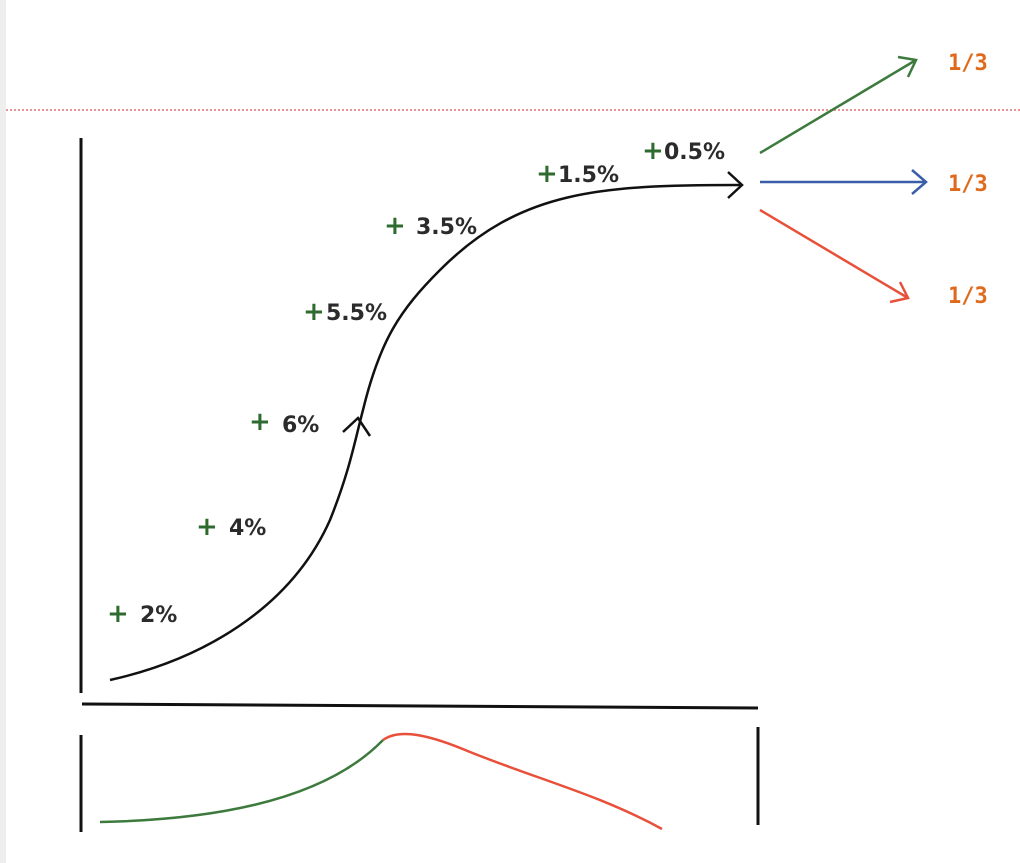 Image resolution: width=1020 pixels, height=863 pixels. I want to click on left-border-strip, so click(3, 431).